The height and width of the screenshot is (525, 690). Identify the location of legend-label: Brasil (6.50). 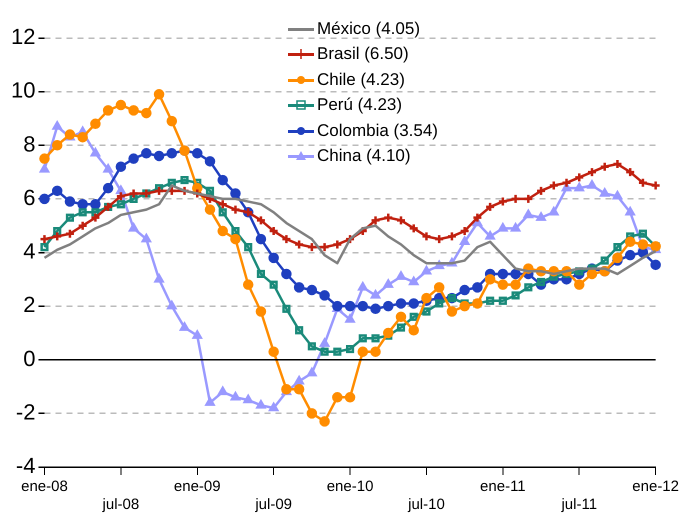
(363, 54).